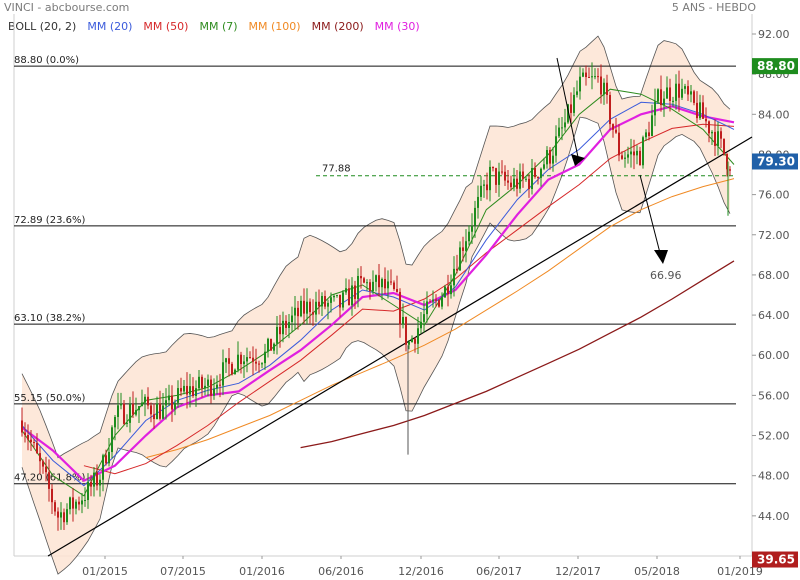  Describe the element at coordinates (776, 560) in the screenshot. I see `low-price-badge-text: 39.65` at that location.